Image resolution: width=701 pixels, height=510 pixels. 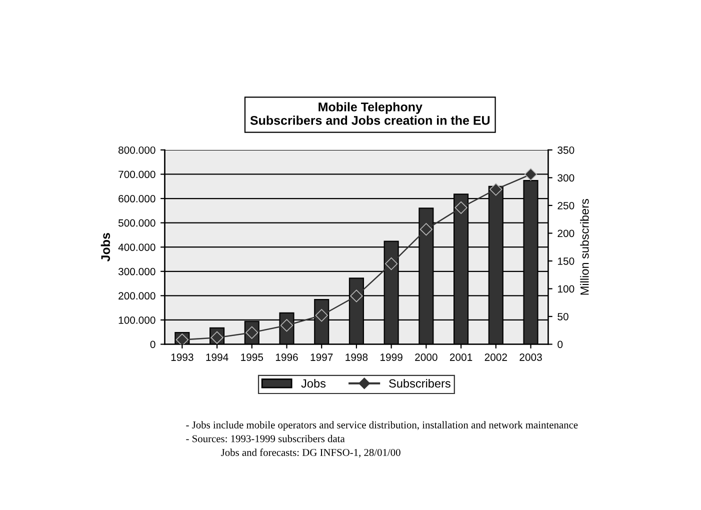 What do you see at coordinates (566, 178) in the screenshot?
I see `y2-tick-label: 300` at bounding box center [566, 178].